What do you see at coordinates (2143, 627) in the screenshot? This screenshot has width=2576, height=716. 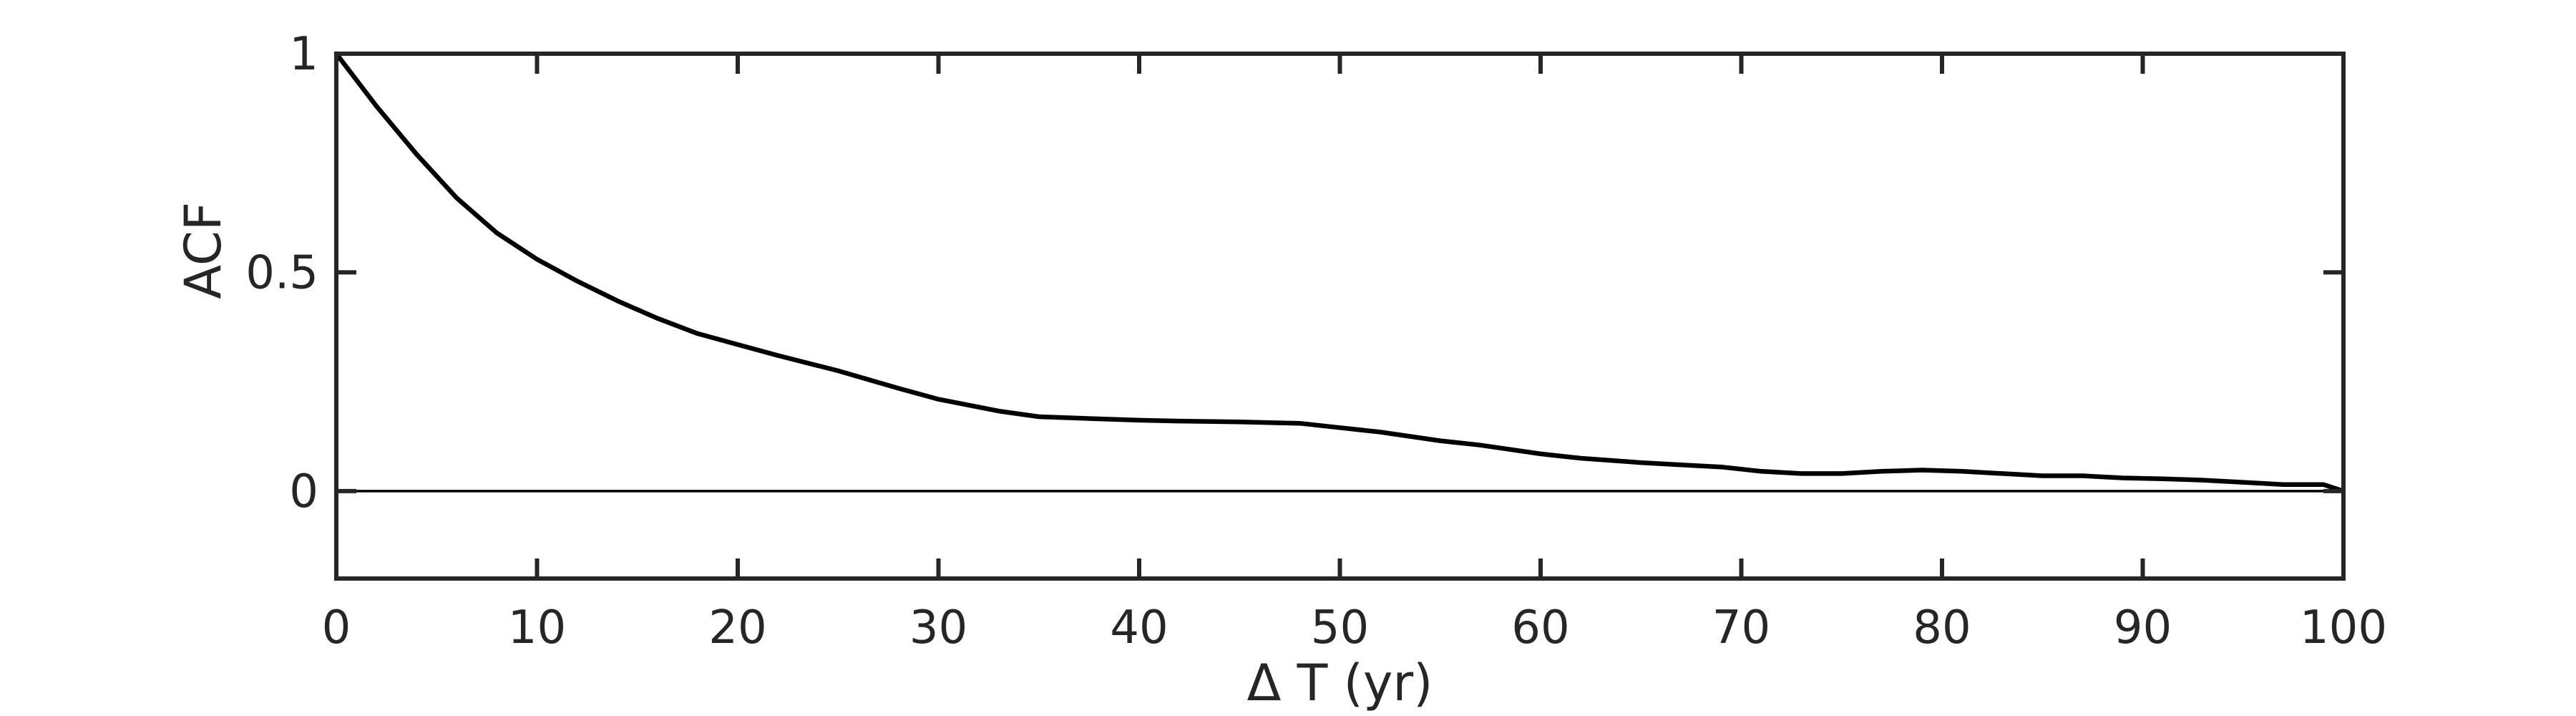 I see `x-tick-label: 90` at bounding box center [2143, 627].